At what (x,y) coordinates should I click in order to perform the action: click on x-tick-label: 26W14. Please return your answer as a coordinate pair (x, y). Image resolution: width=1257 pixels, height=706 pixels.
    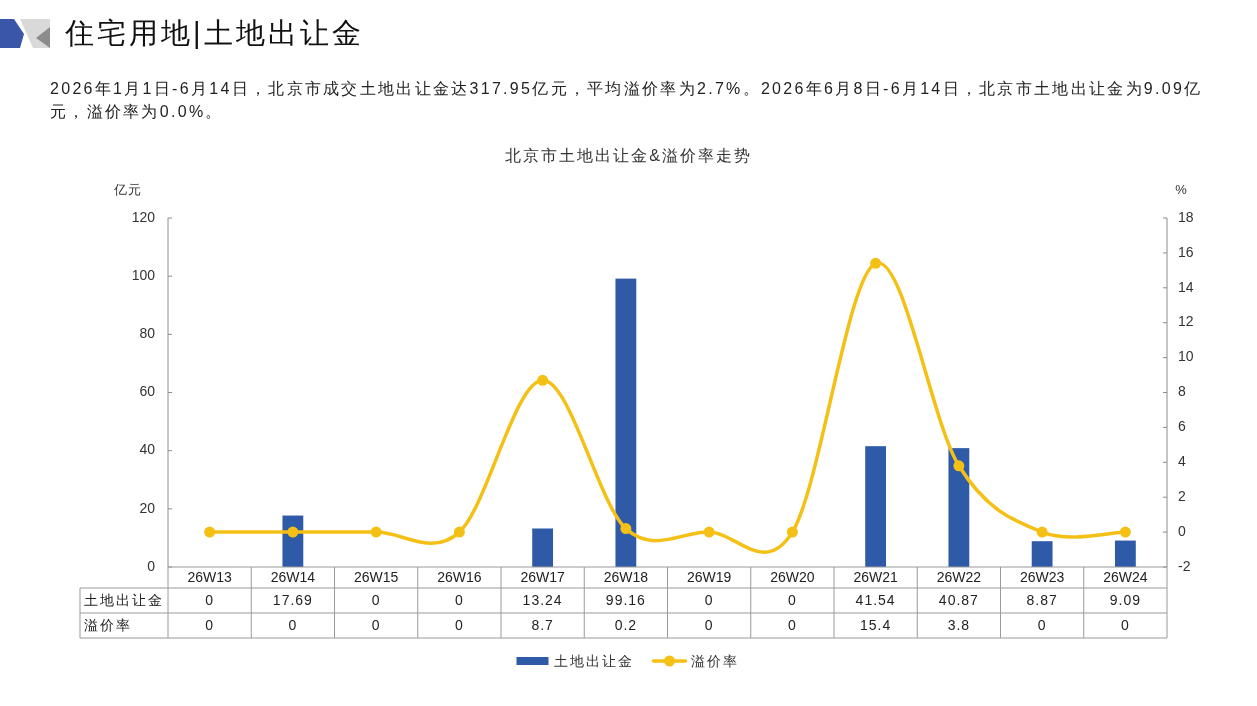
    Looking at the image, I should click on (293, 577).